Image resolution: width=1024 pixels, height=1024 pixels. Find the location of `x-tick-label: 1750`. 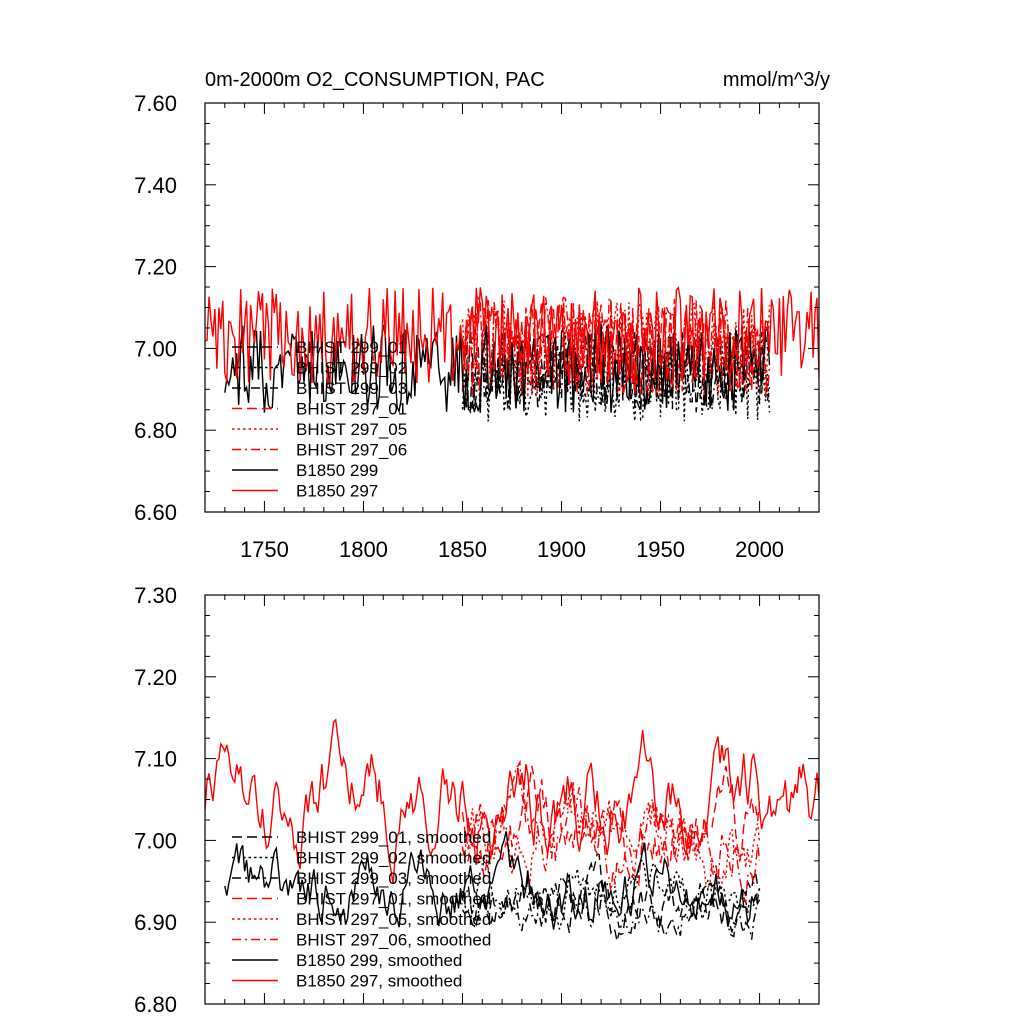

x-tick-label: 1750 is located at coordinates (264, 549).